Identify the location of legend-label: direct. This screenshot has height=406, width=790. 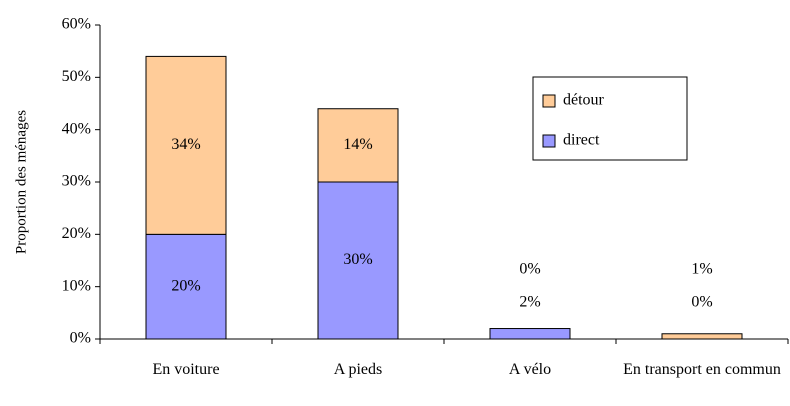
(581, 140).